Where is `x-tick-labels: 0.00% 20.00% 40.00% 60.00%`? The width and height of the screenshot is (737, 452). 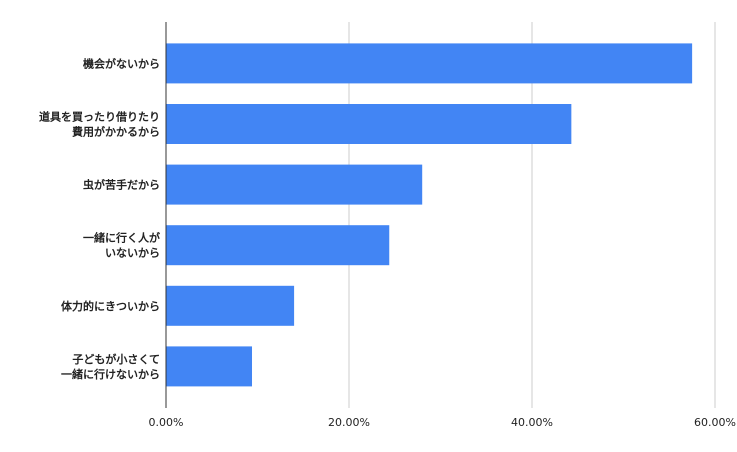 x-tick-labels: 0.00% 20.00% 40.00% 60.00% is located at coordinates (442, 422).